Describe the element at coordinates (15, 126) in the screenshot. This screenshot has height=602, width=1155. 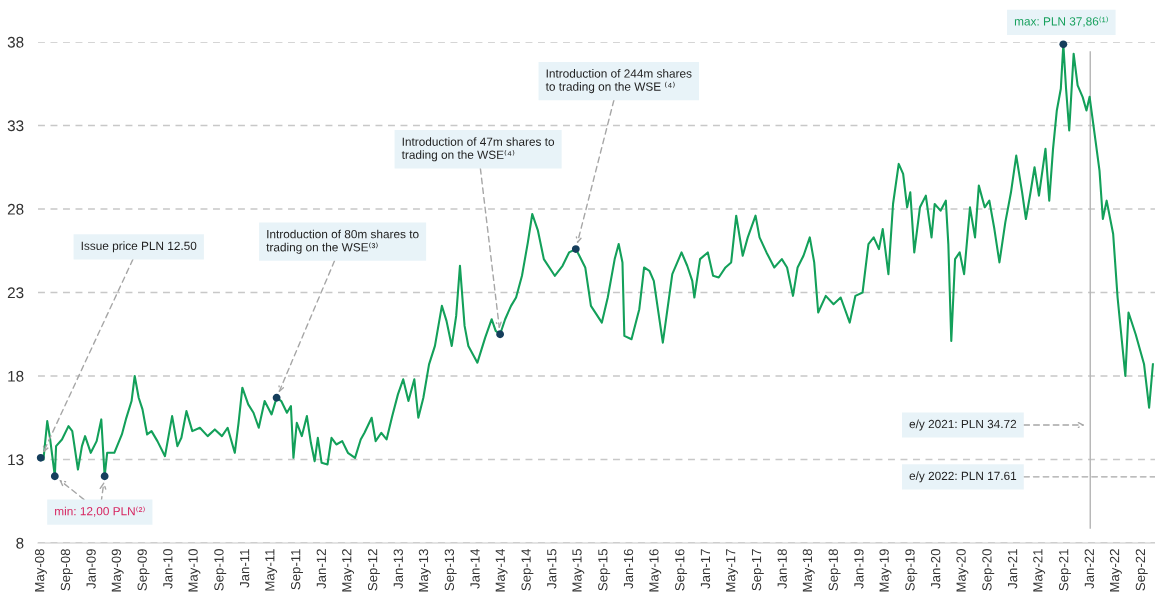
I see `y-tick-label: 33` at that location.